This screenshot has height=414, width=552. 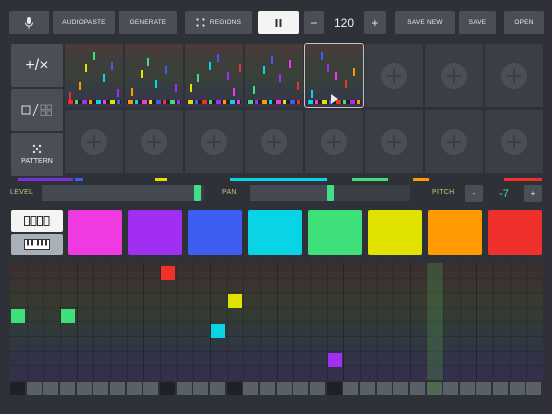 I want to click on save-button: SAVE, so click(x=477, y=22).